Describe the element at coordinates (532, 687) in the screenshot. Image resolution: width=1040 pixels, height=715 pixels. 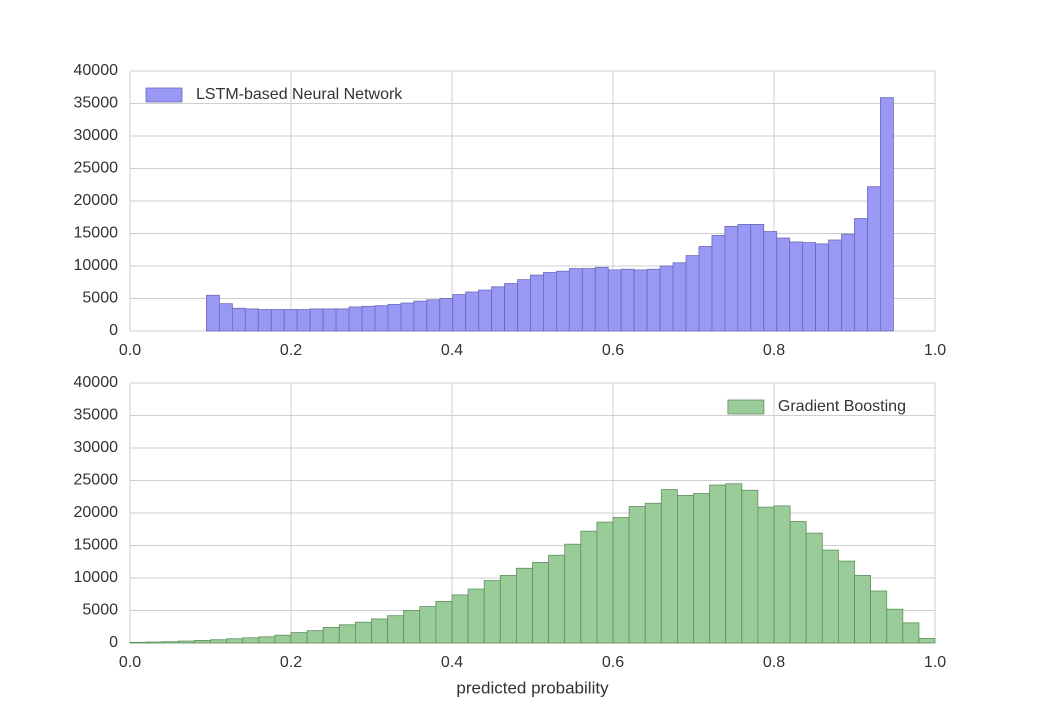
I see `x-axis-label: predicted probability` at that location.